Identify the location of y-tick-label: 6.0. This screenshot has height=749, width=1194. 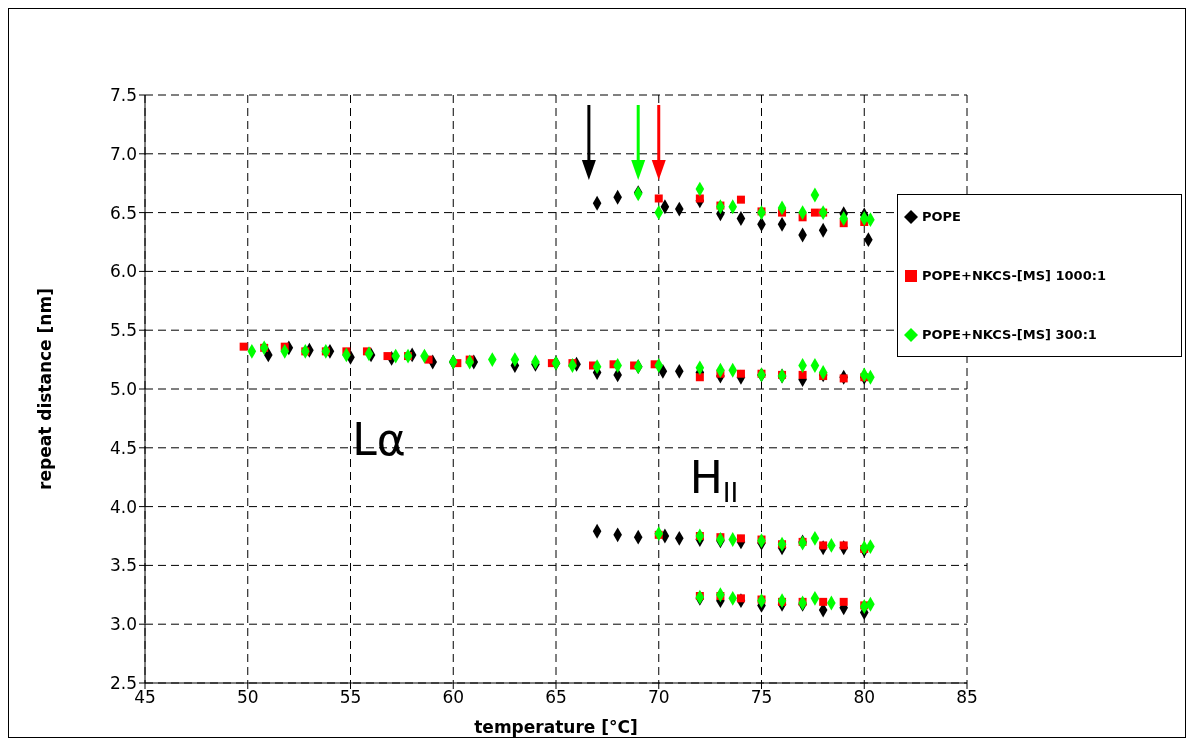
(123, 271).